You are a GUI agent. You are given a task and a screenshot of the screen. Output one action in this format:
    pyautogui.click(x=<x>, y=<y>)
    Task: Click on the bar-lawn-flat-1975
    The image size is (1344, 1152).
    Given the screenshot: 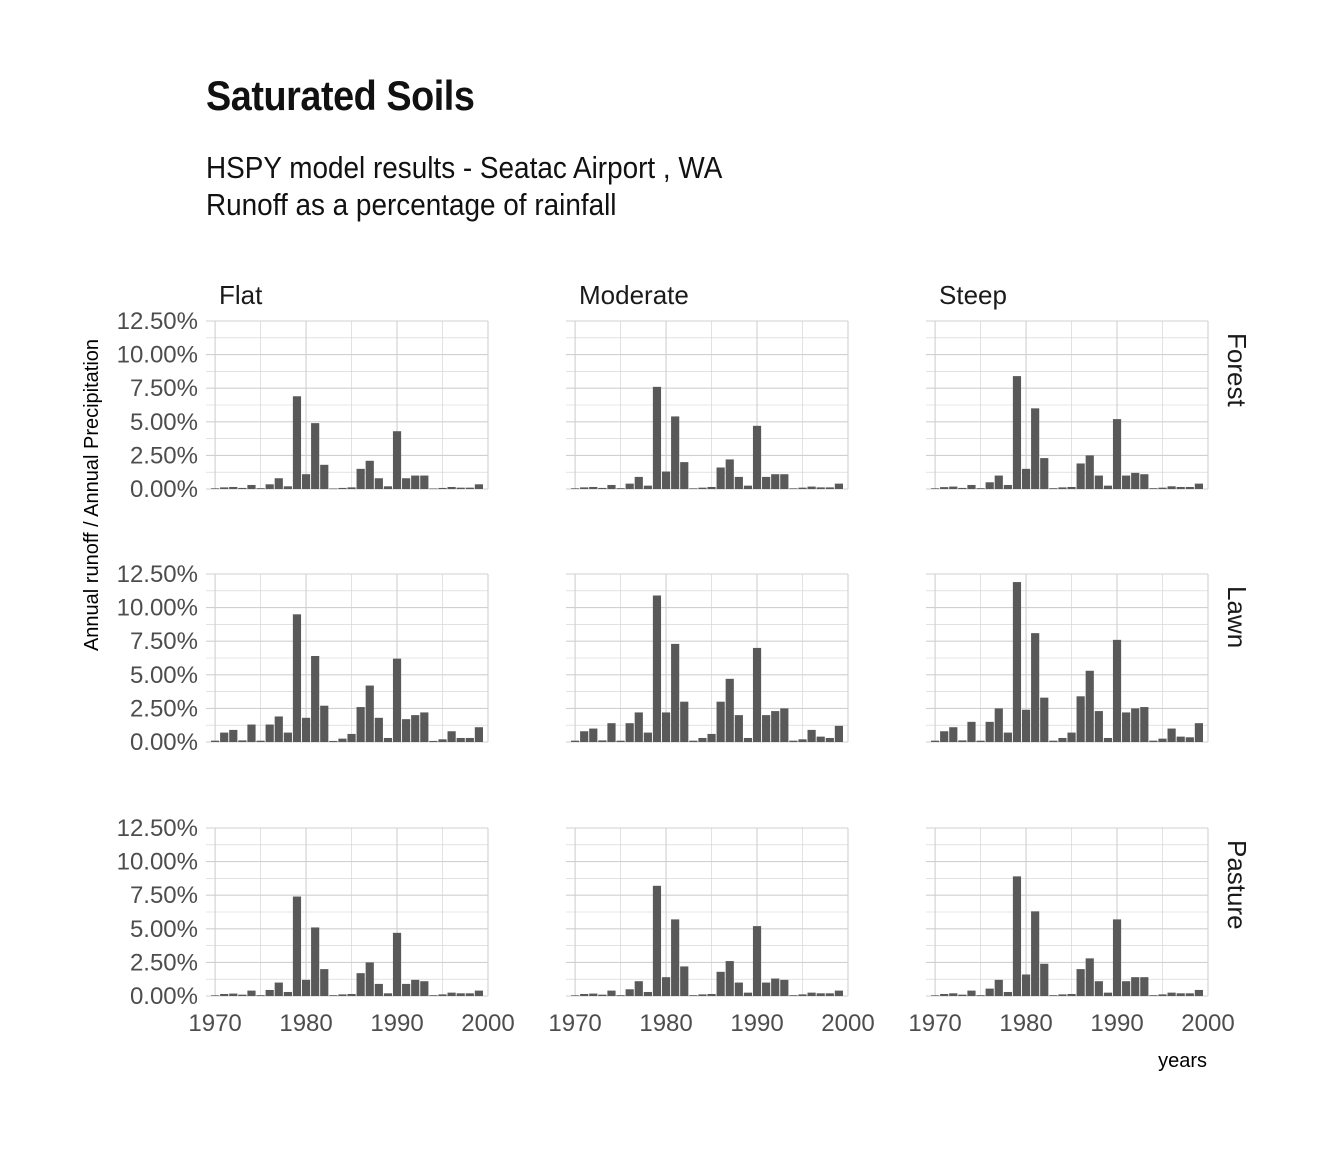 What is the action you would take?
    pyautogui.click(x=260, y=741)
    